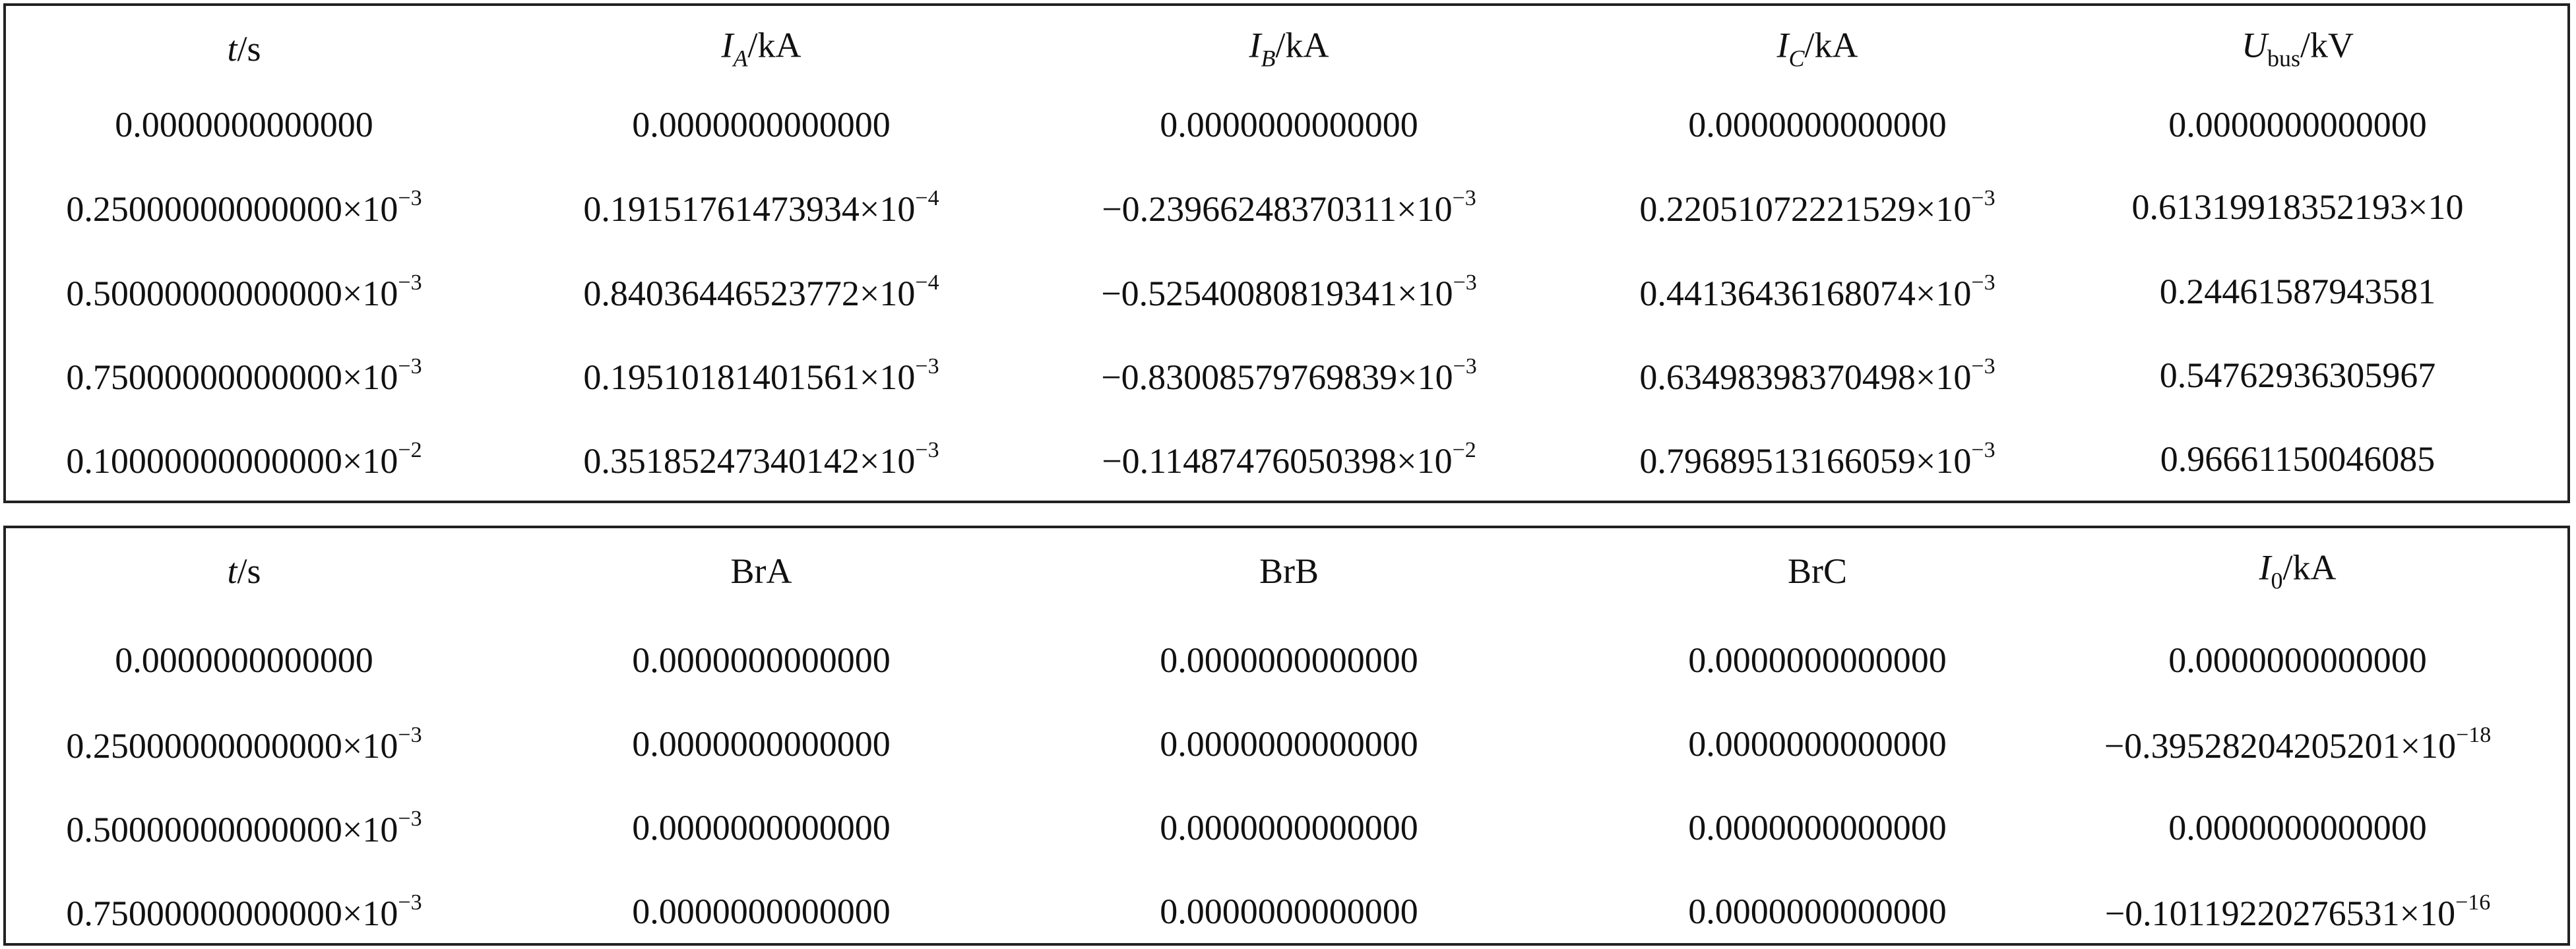 This screenshot has width=2576, height=949. I want to click on table-cell: −0.83008579769839×10⁻³, so click(1289, 375).